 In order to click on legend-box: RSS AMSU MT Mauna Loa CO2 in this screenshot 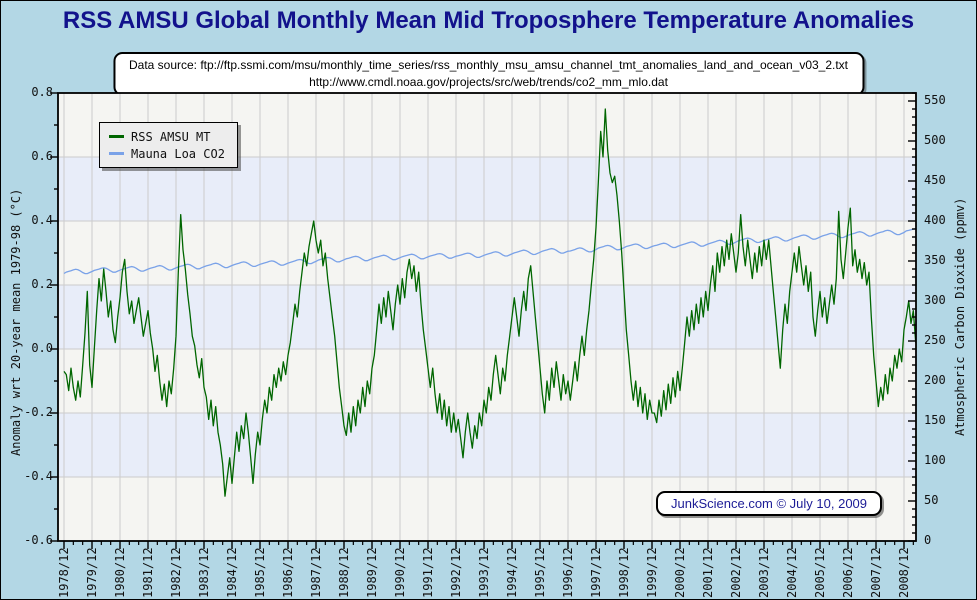, I will do `click(168, 145)`.